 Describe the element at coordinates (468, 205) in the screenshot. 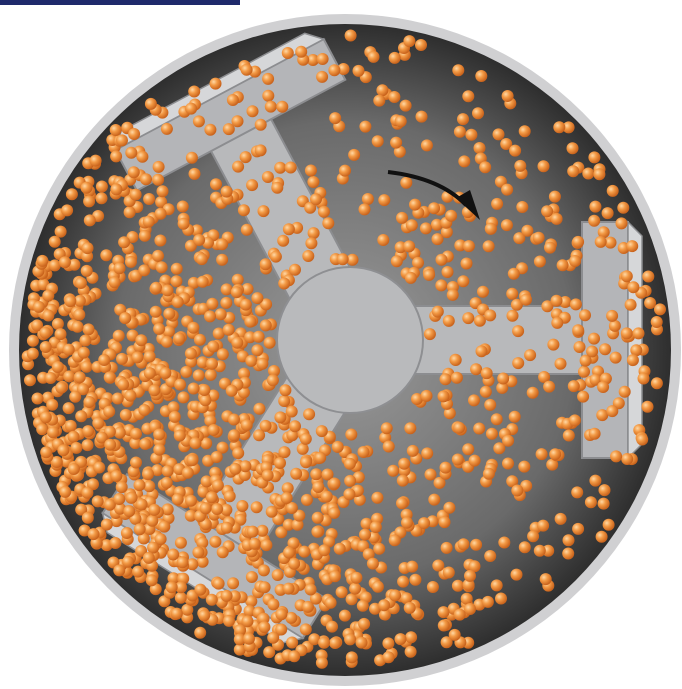

I see `arrow-head` at that location.